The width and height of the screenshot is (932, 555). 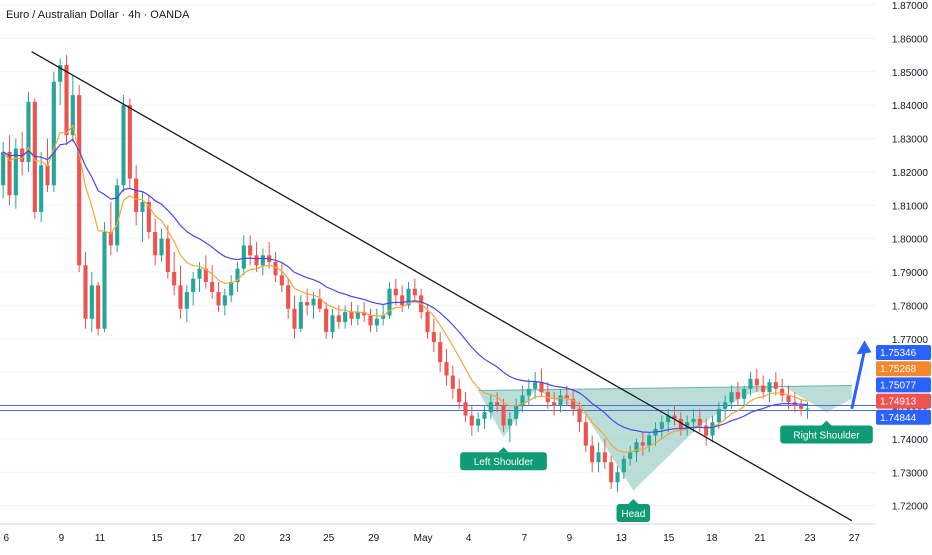 I want to click on x-tick-label: 9, so click(x=62, y=538).